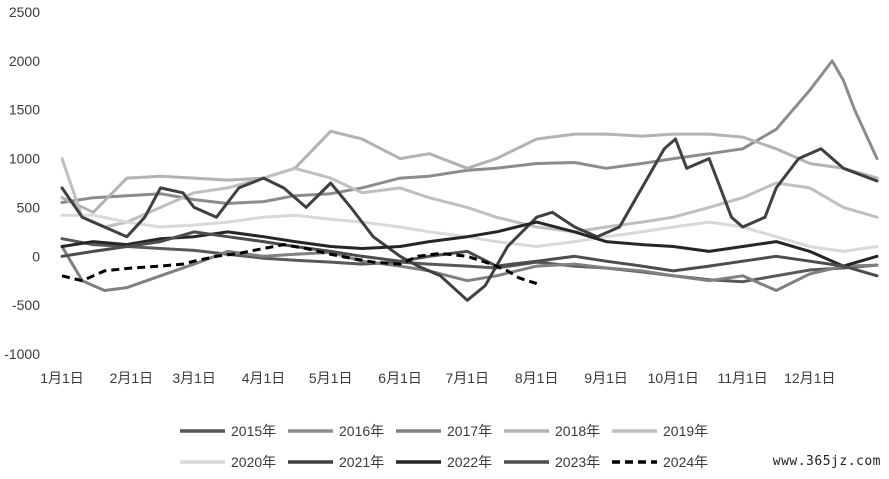 The height and width of the screenshot is (479, 889). Describe the element at coordinates (331, 378) in the screenshot. I see `x-tick-label: 5月1日` at that location.